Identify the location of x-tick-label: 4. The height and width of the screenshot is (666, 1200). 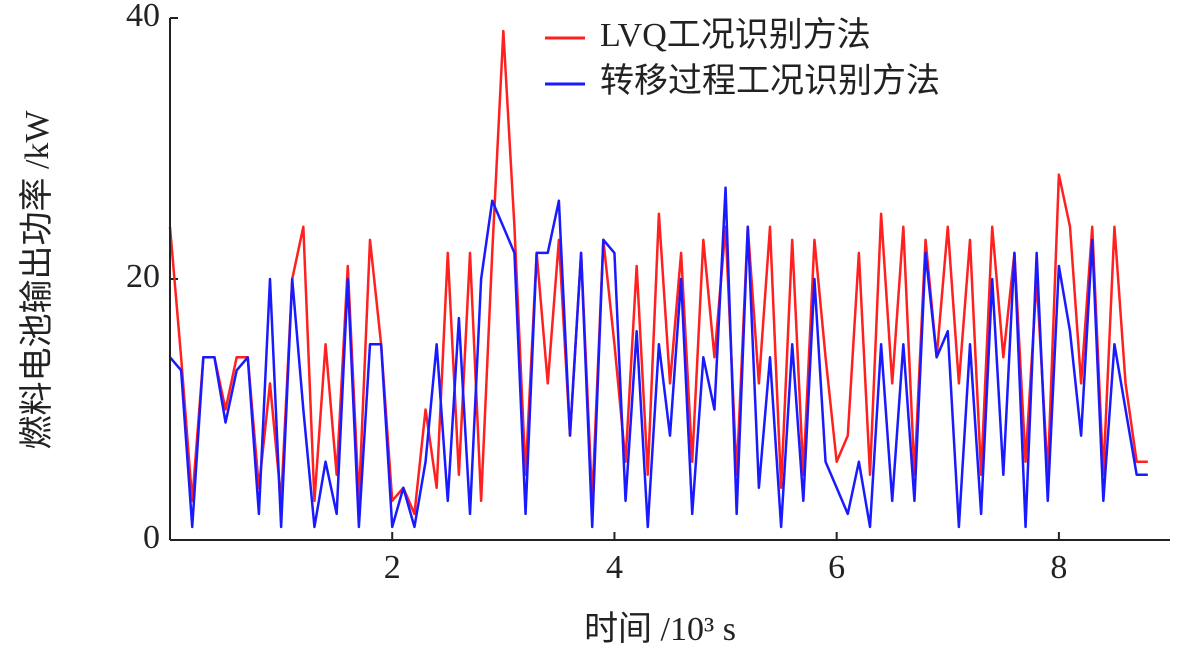
(614, 567).